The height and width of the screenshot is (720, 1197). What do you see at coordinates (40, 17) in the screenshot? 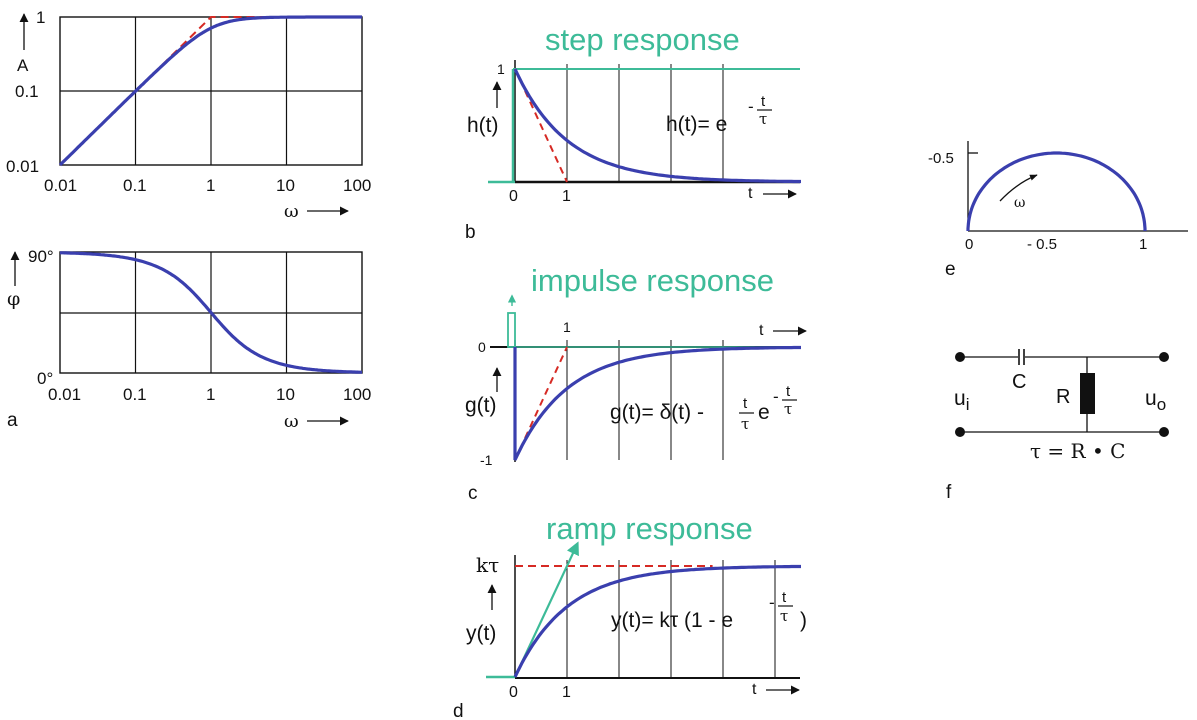
I see `amp-ytick-1: 1` at bounding box center [40, 17].